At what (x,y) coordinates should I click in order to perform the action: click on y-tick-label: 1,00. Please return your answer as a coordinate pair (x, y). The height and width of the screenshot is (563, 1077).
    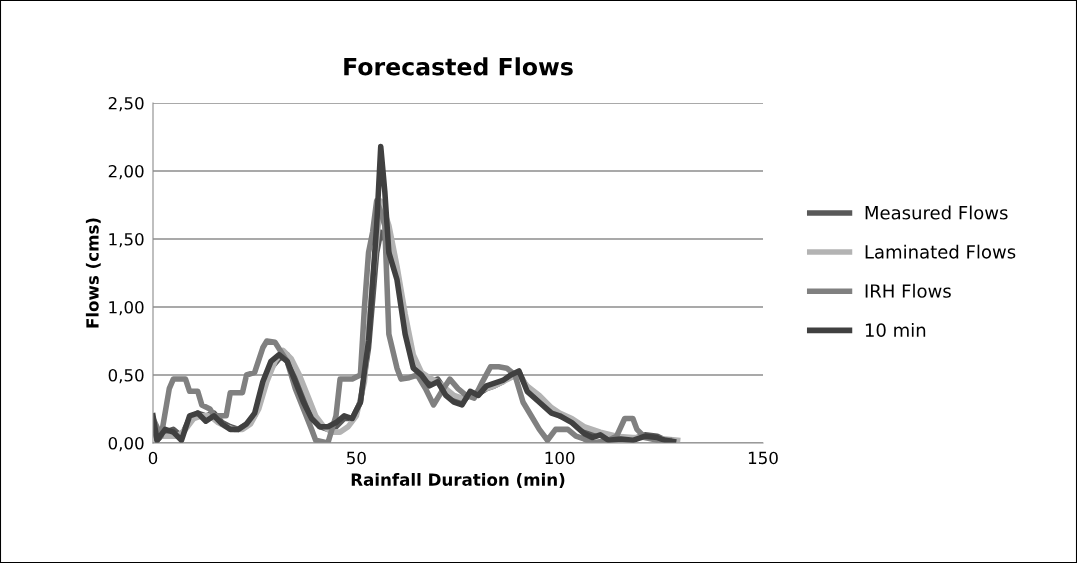
    Looking at the image, I should click on (126, 308).